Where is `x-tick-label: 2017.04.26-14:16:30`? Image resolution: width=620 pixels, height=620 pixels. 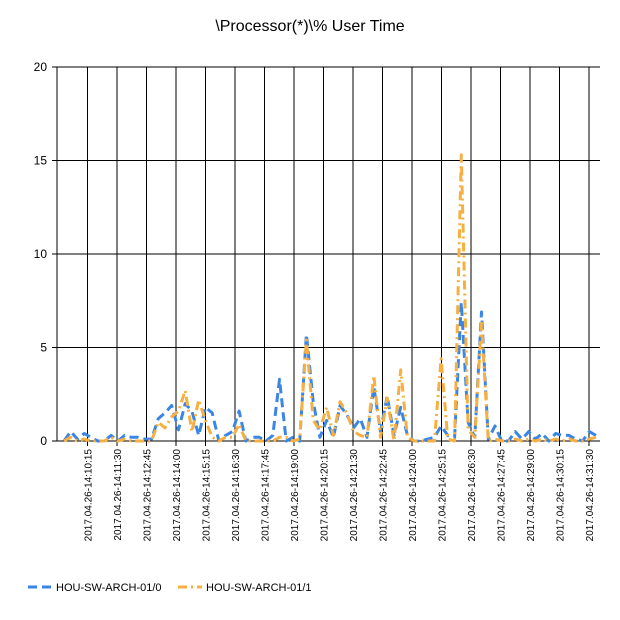
x-tick-label: 2017.04.26-14:16:30 is located at coordinates (236, 495).